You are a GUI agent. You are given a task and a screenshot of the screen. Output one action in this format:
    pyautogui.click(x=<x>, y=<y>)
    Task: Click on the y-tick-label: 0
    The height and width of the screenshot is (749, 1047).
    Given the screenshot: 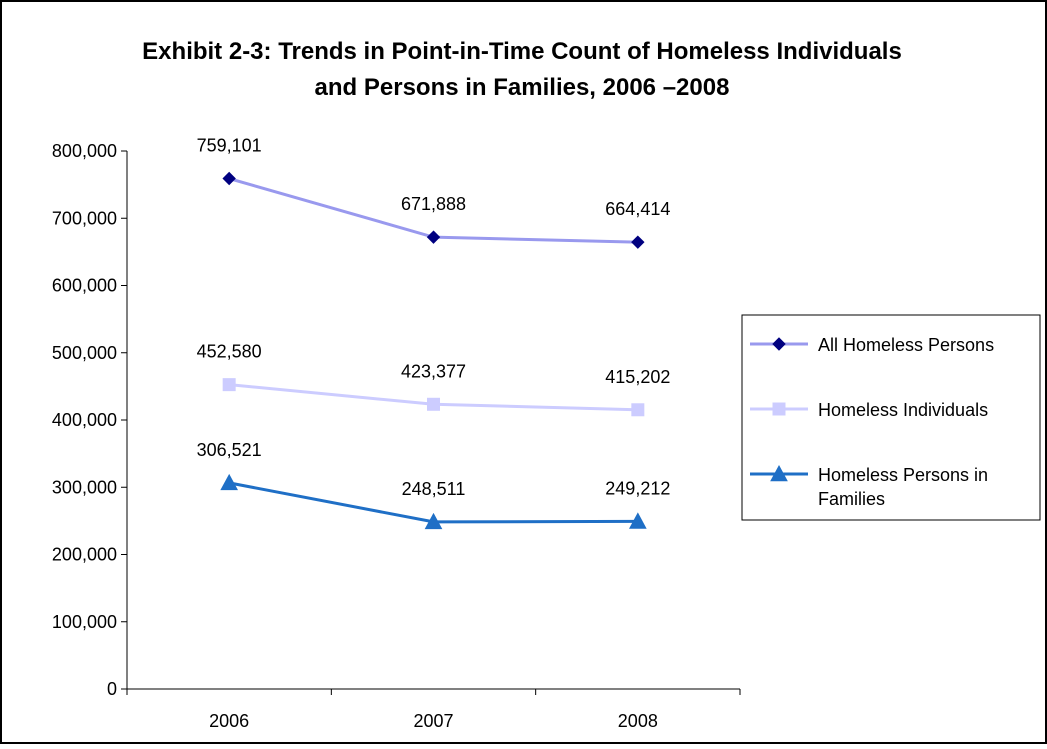 What is the action you would take?
    pyautogui.click(x=112, y=689)
    